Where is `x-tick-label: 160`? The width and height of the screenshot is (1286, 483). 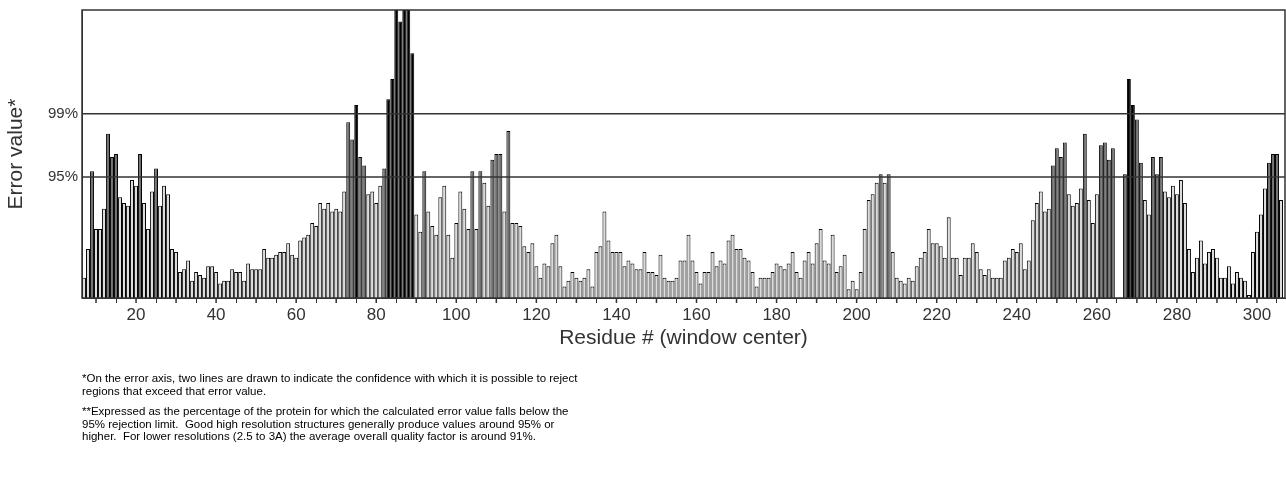 x-tick-label: 160 is located at coordinates (696, 314).